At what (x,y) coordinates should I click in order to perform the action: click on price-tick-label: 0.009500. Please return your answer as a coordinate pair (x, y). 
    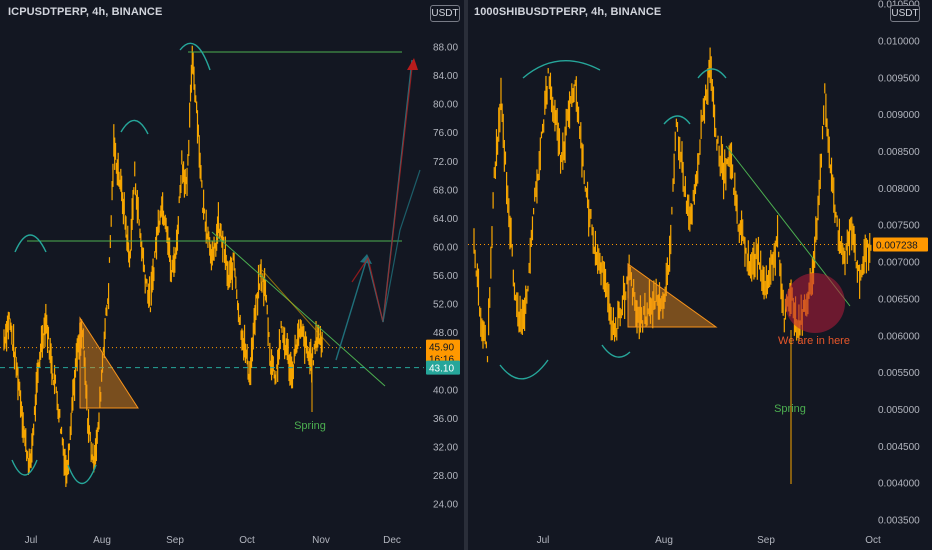
    Looking at the image, I should click on (899, 78).